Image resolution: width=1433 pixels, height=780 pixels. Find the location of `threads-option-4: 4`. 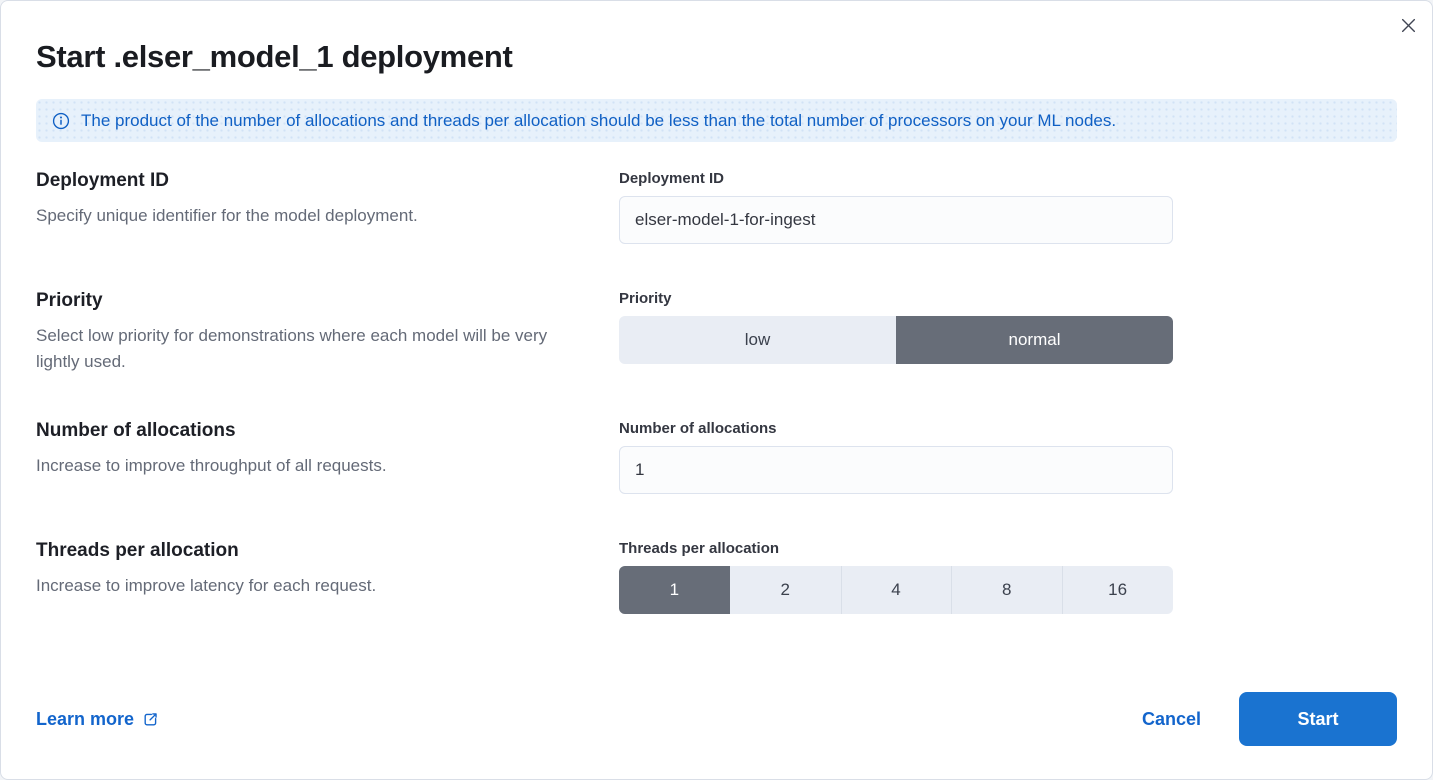

threads-option-4: 4 is located at coordinates (896, 590).